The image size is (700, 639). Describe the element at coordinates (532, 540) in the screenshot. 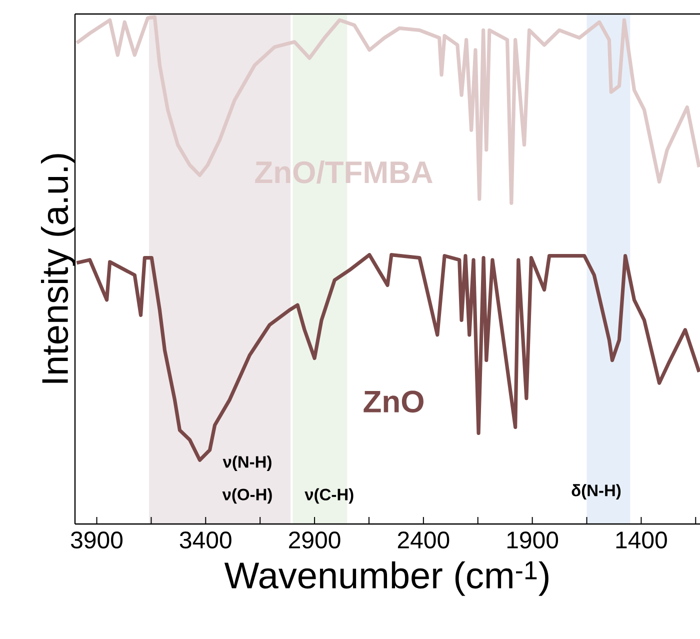

I see `x-tick-label: 1900` at that location.